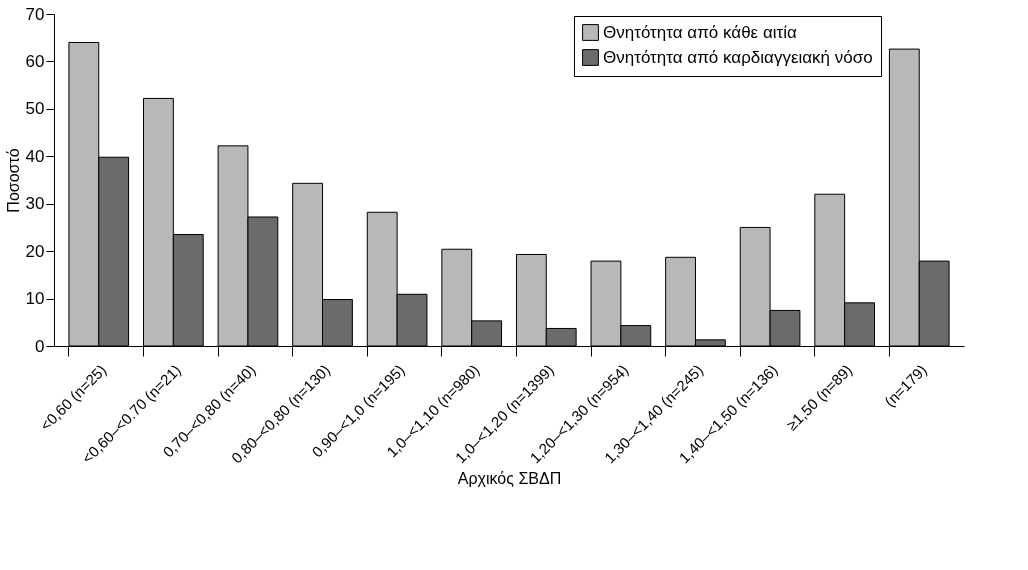 This screenshot has height=570, width=1028. What do you see at coordinates (35, 251) in the screenshot?
I see `y-tick-label: 20` at bounding box center [35, 251].